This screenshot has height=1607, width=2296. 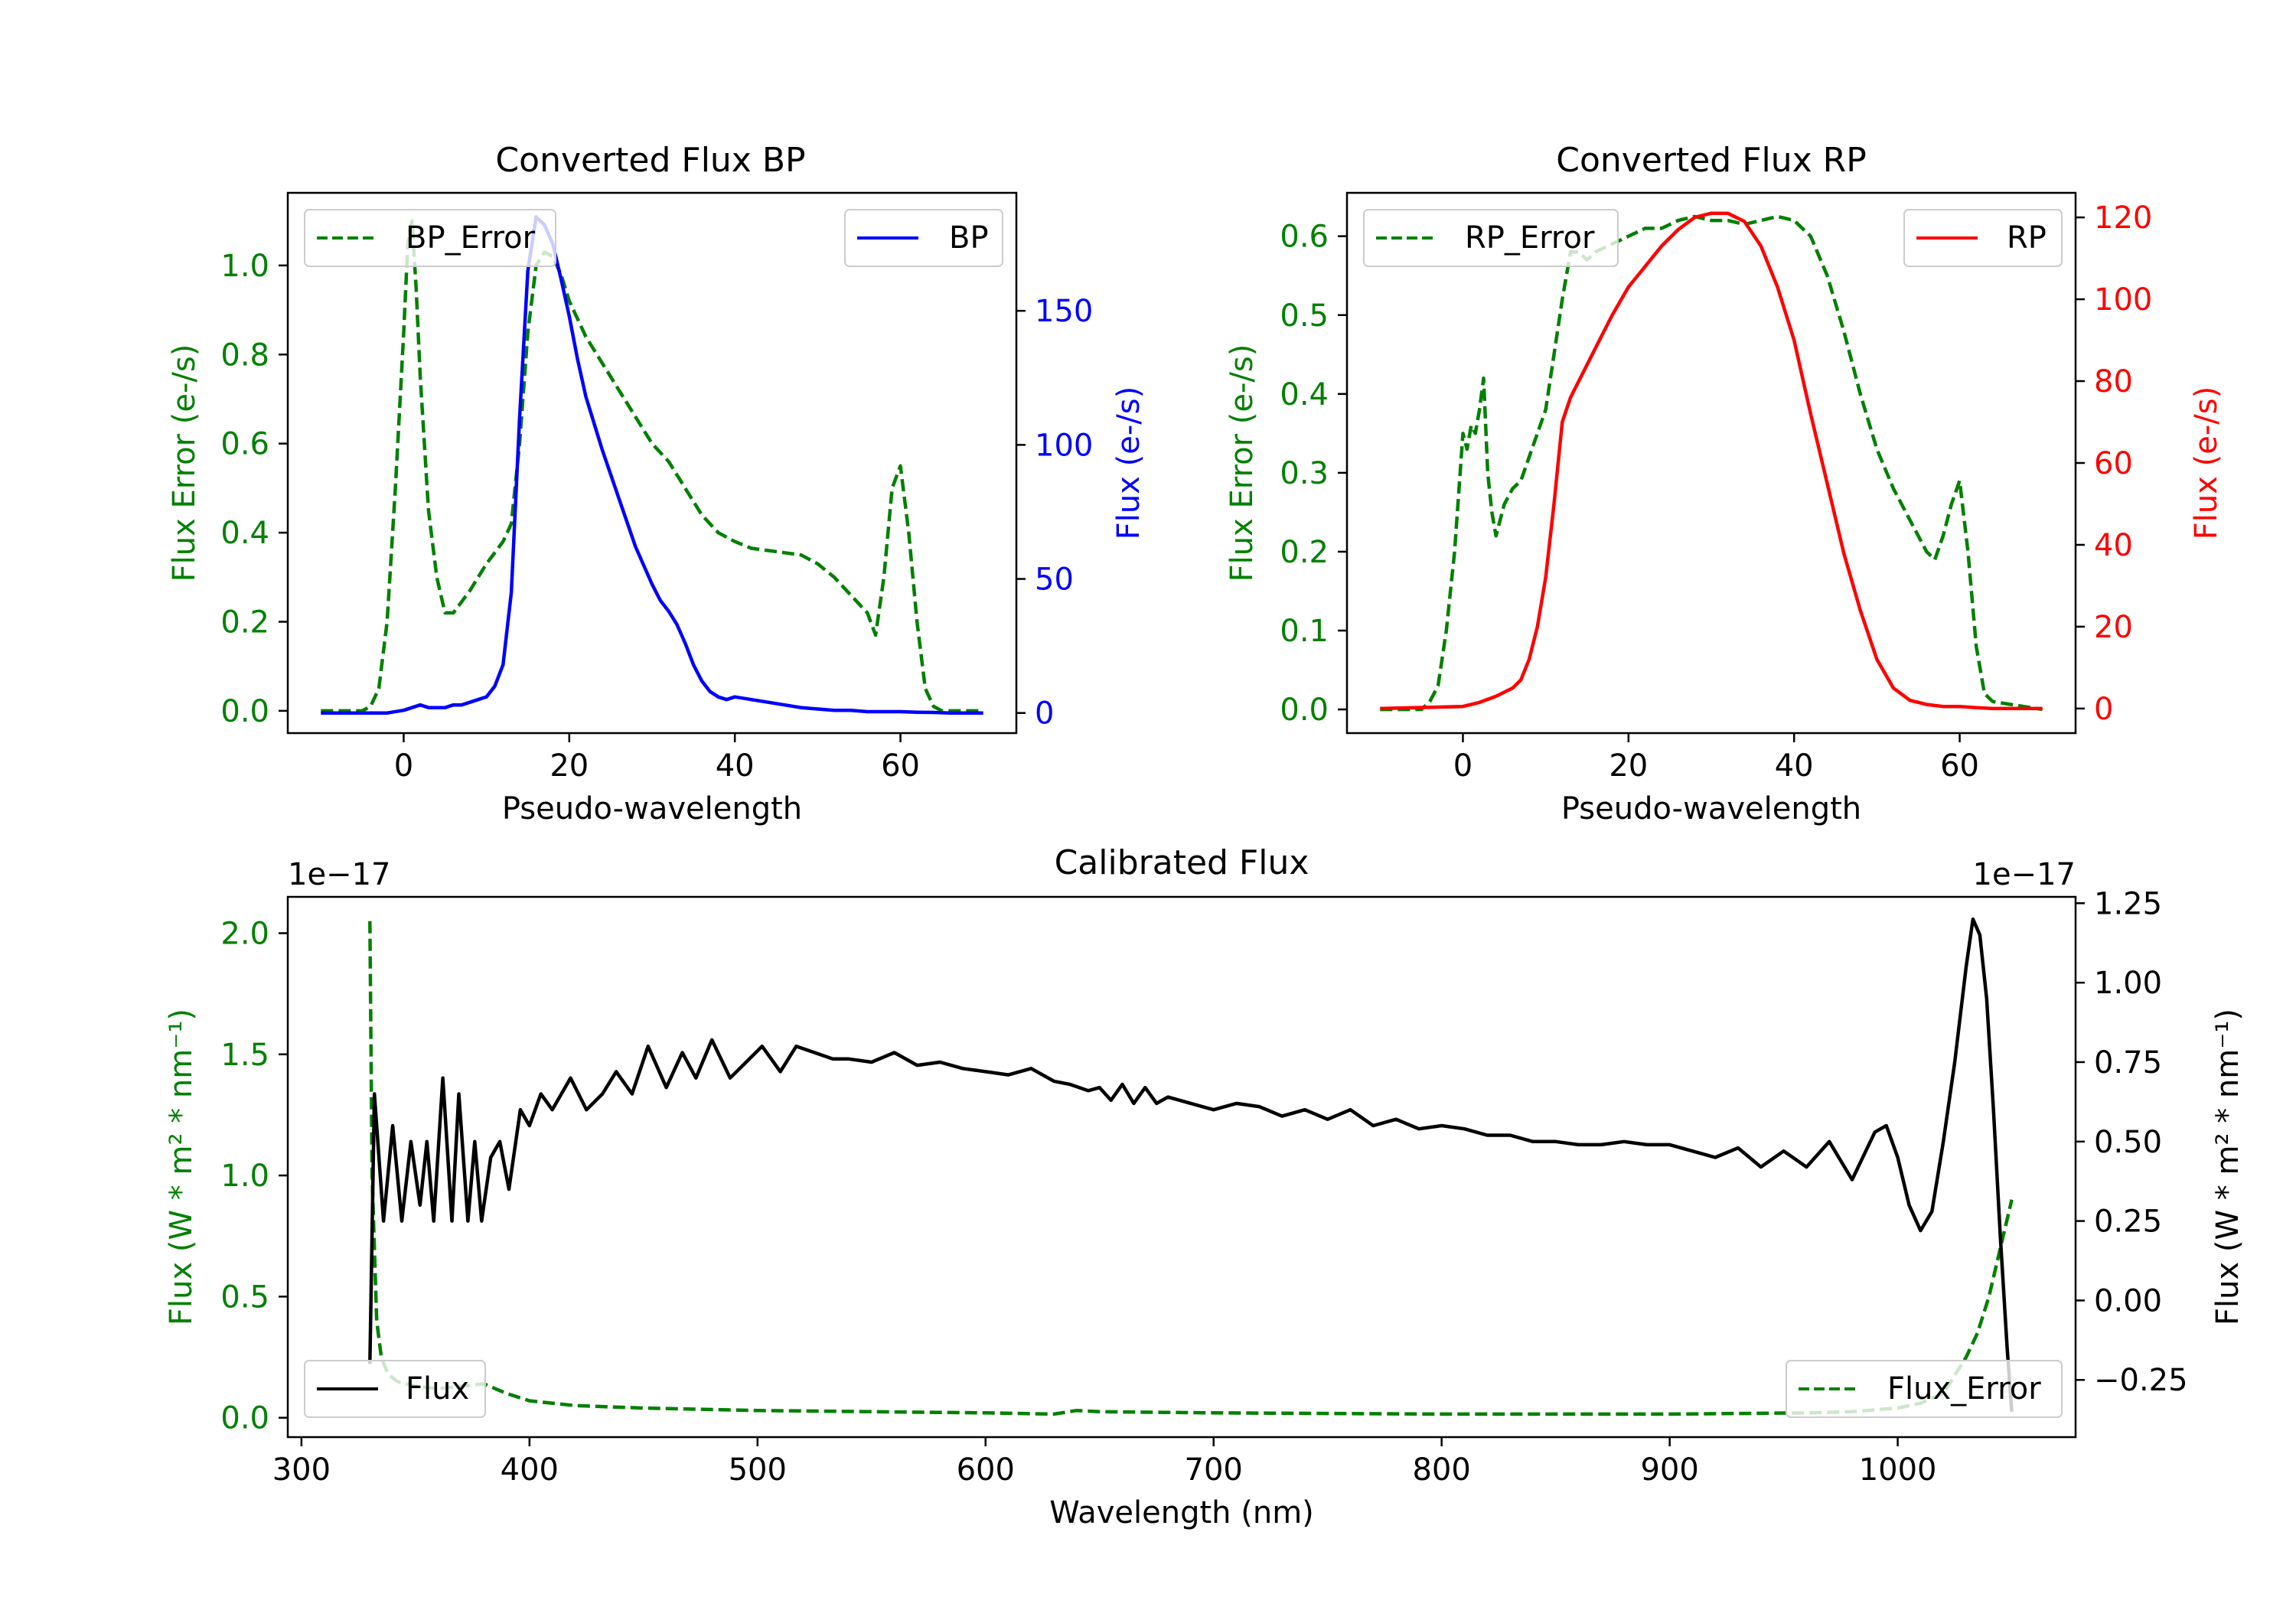 What do you see at coordinates (2206, 463) in the screenshot?
I see `rp-y-axis-label-right: Flux (e-/s)` at bounding box center [2206, 463].